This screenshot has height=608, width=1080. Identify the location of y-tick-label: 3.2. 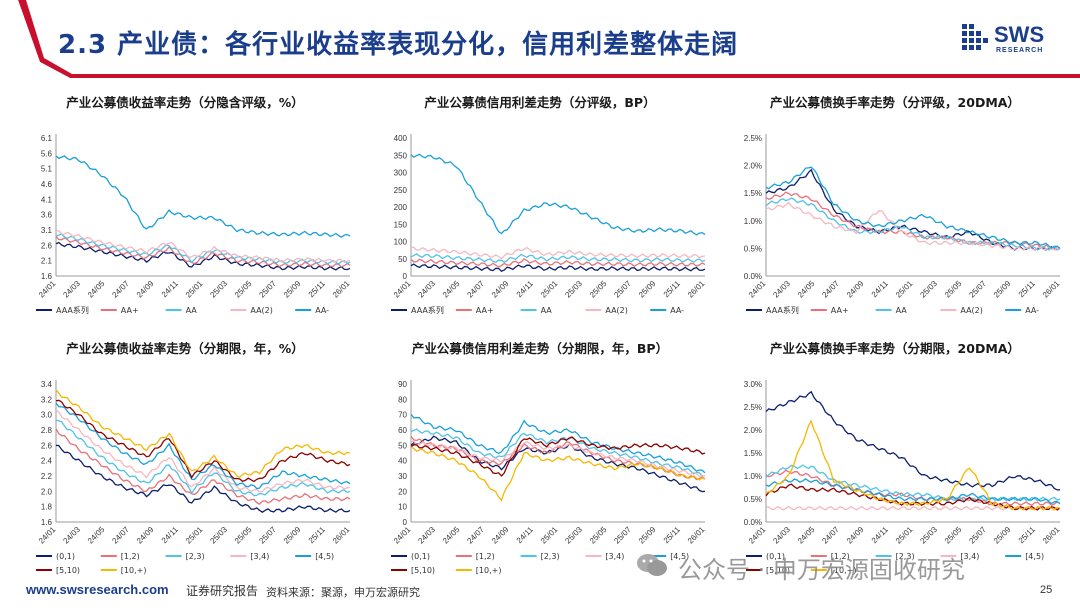
(47, 399).